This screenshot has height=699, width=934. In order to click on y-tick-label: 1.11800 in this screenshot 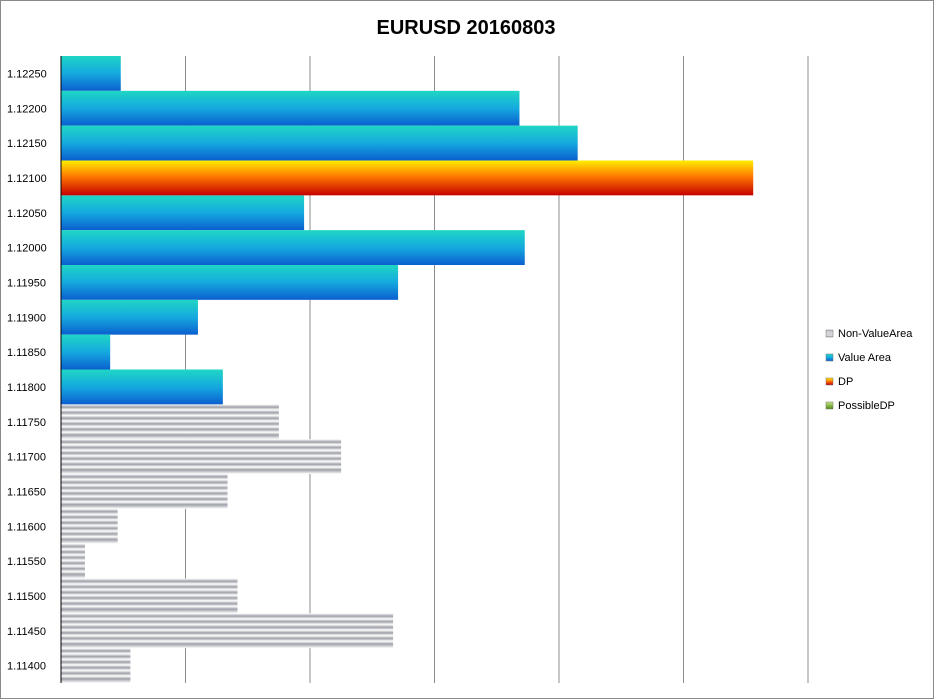, I will do `click(26, 388)`.